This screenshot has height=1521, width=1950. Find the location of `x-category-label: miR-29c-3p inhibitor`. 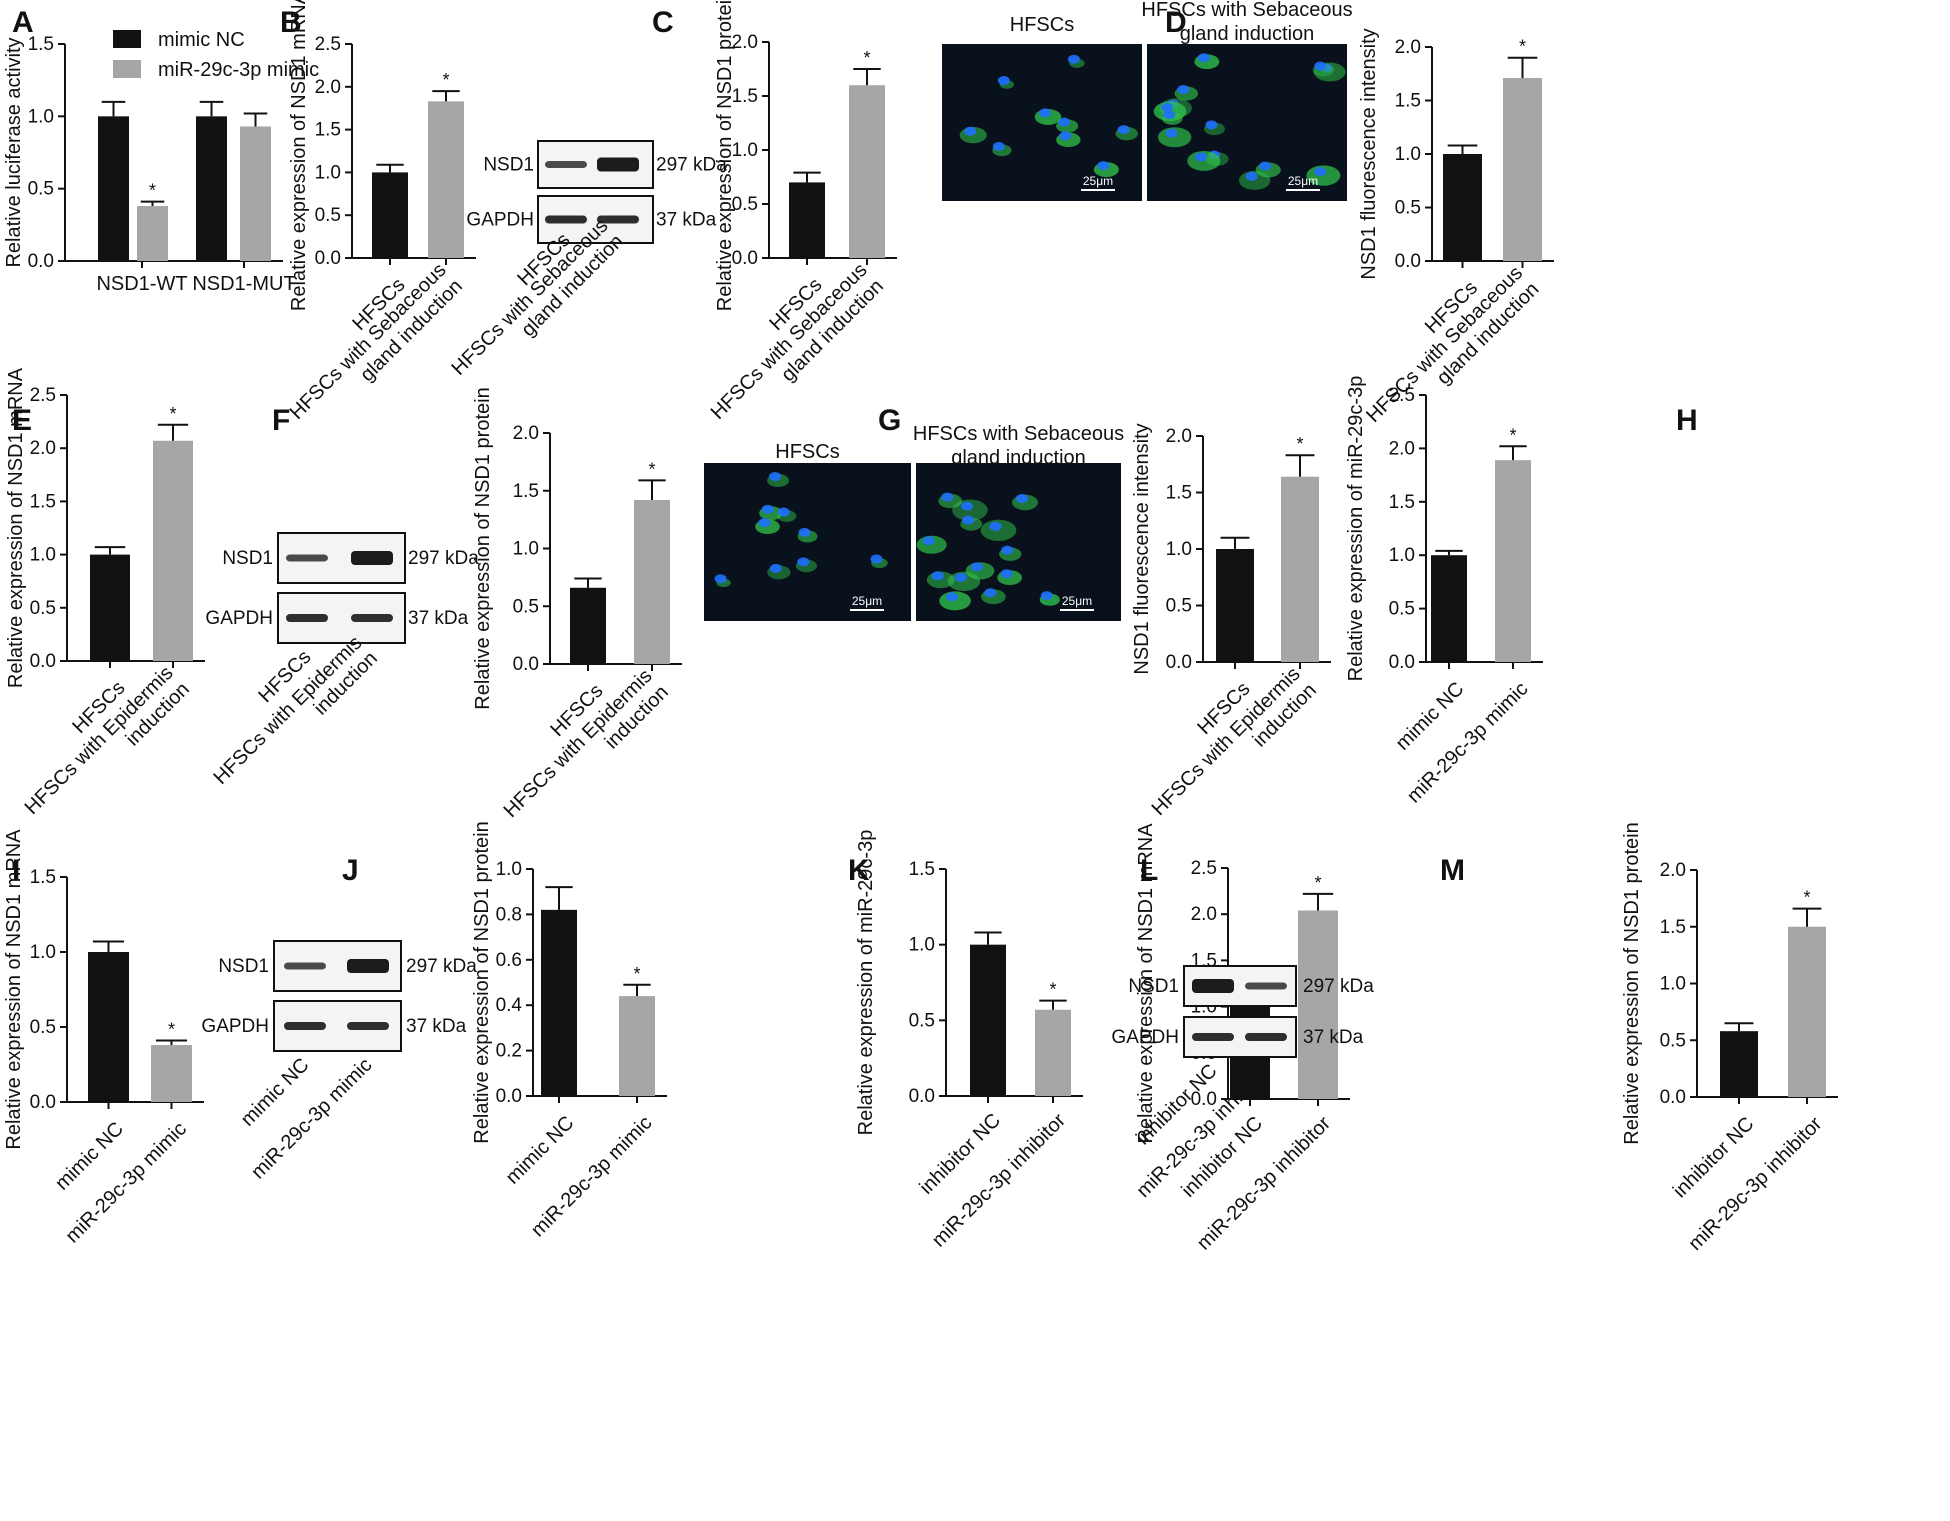

x-category-label: miR-29c-3p inhibitor is located at coordinates (1755, 1184).